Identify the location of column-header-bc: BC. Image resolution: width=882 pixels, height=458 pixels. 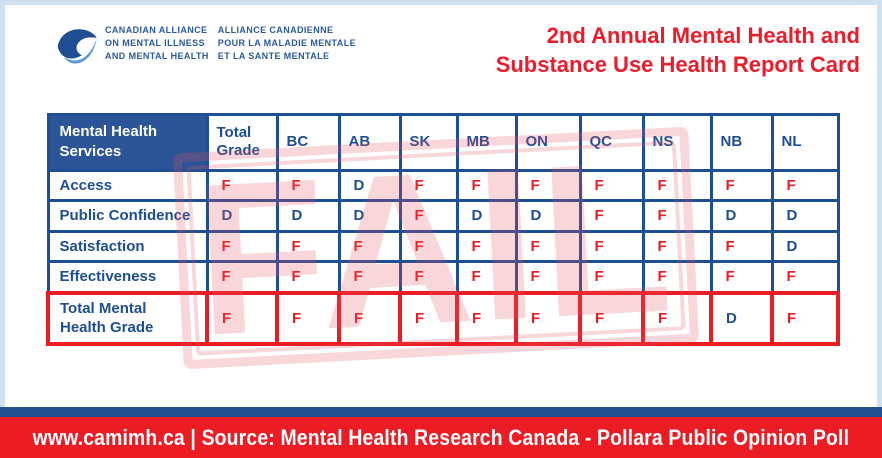
(308, 142).